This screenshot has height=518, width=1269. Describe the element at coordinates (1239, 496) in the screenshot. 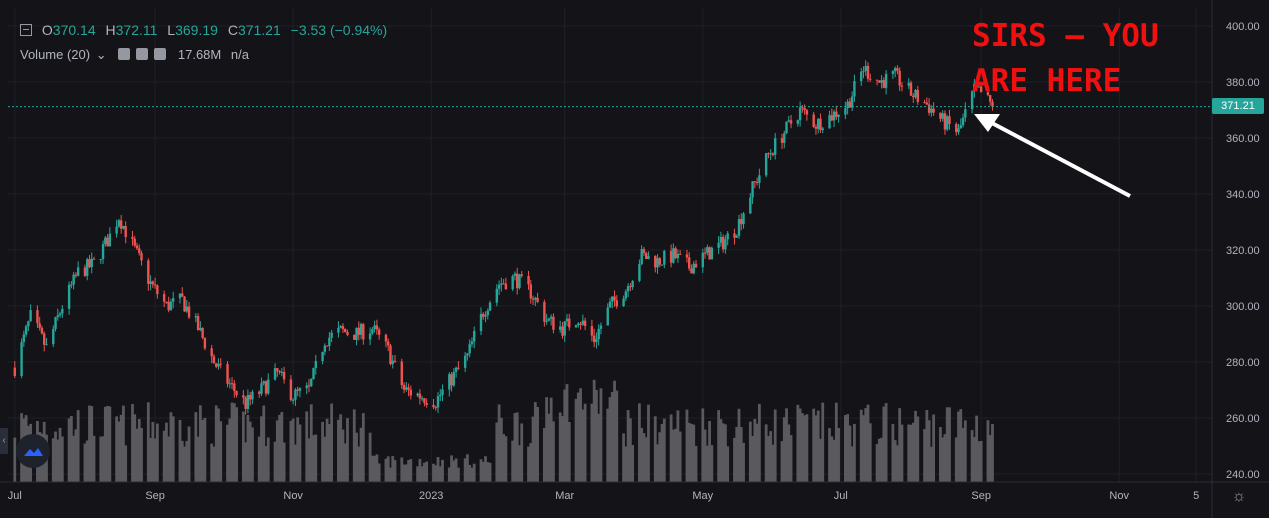

I see `gear-icon: ☼` at that location.